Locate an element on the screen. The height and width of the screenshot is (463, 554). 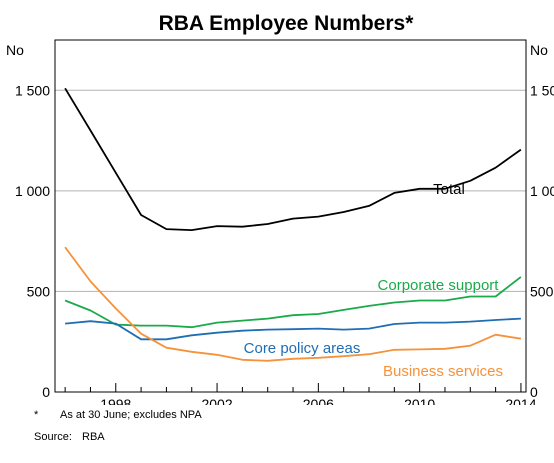
x-tick-label: 2010 is located at coordinates (419, 400).